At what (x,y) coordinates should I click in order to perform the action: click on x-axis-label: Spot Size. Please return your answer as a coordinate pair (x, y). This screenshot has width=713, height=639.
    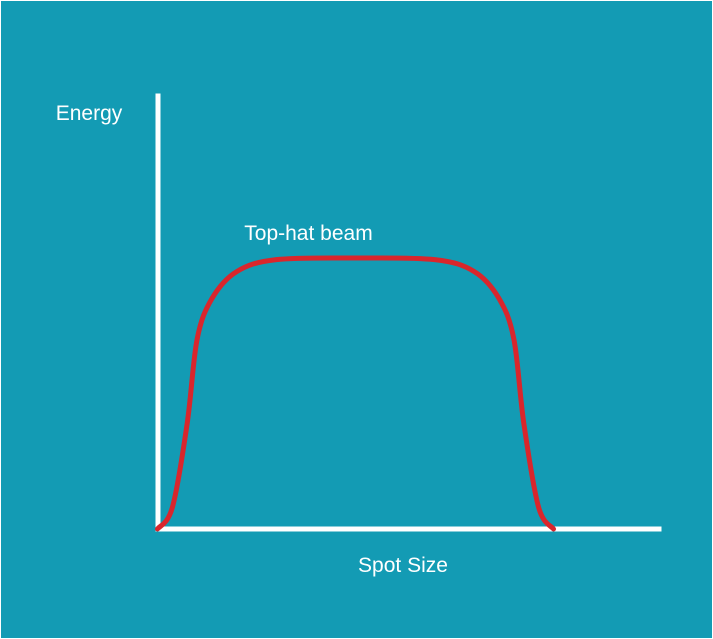
    Looking at the image, I should click on (403, 565).